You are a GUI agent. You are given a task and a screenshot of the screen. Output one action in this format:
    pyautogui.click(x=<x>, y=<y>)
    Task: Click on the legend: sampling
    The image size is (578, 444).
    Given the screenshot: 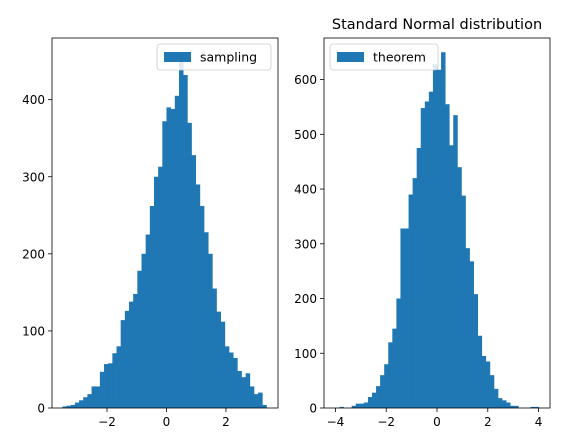 What is the action you would take?
    pyautogui.click(x=214, y=57)
    